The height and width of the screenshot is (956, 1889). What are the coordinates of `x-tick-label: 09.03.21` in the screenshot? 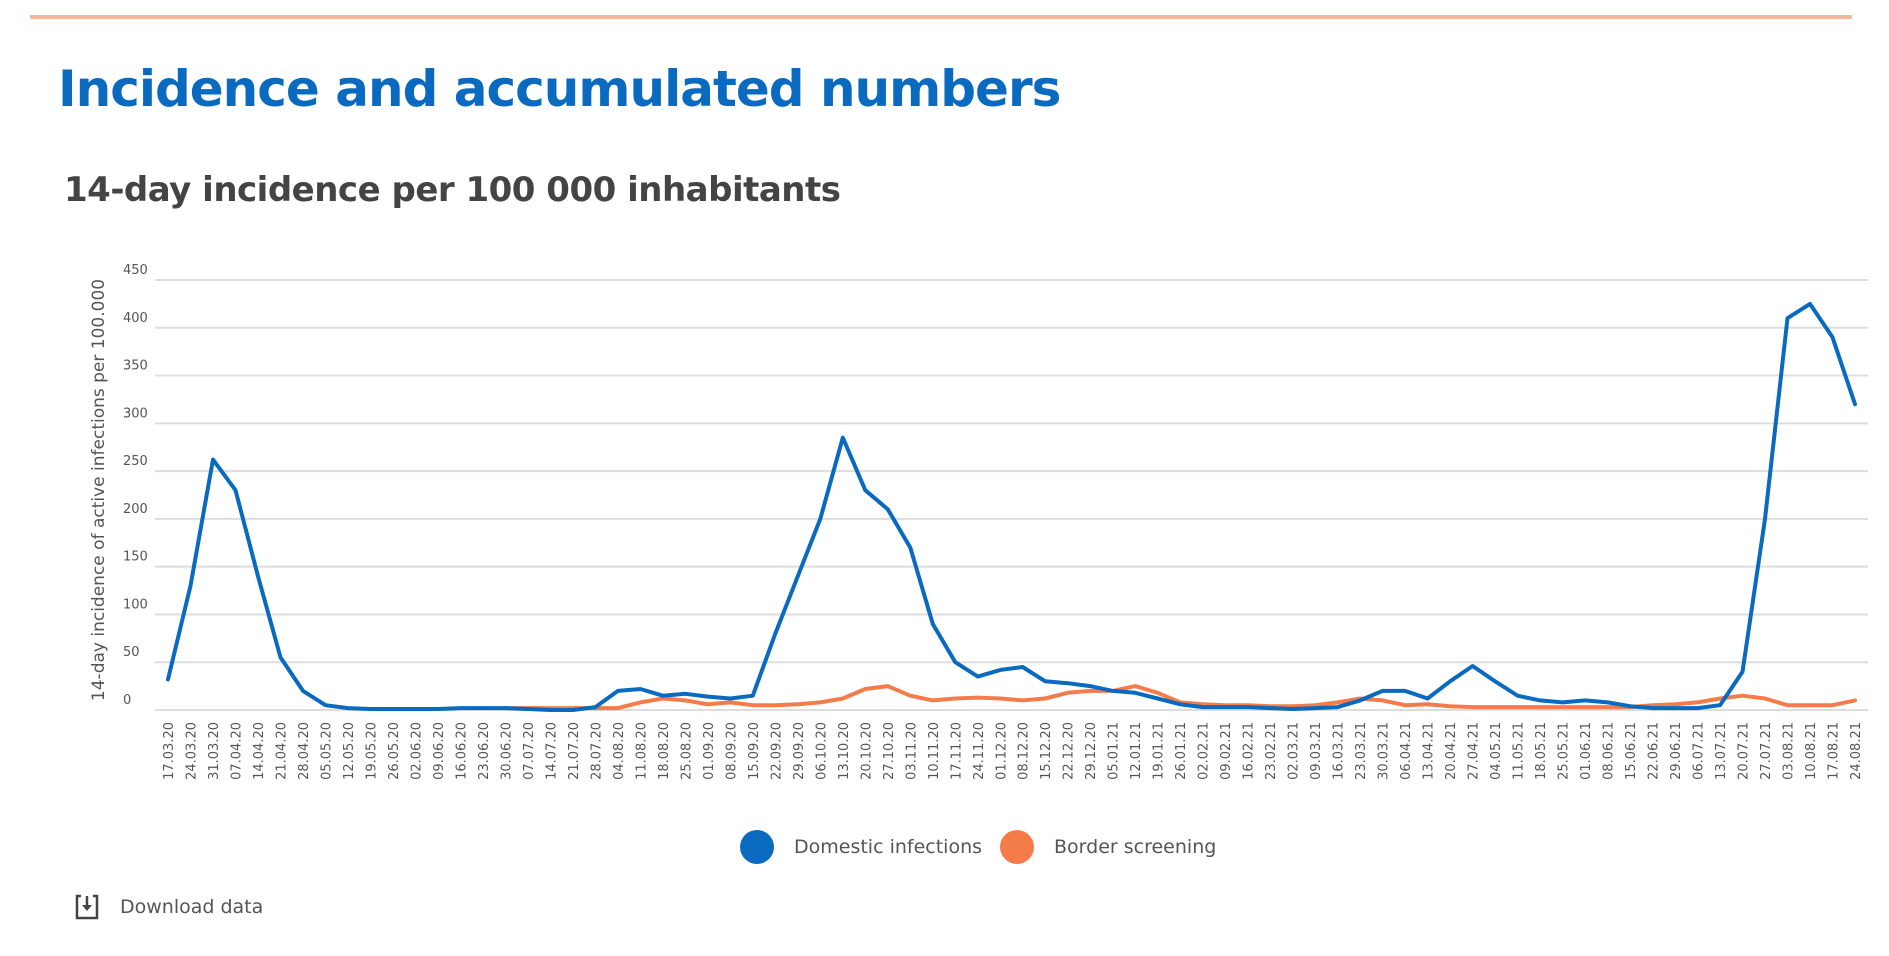 It's located at (1316, 751).